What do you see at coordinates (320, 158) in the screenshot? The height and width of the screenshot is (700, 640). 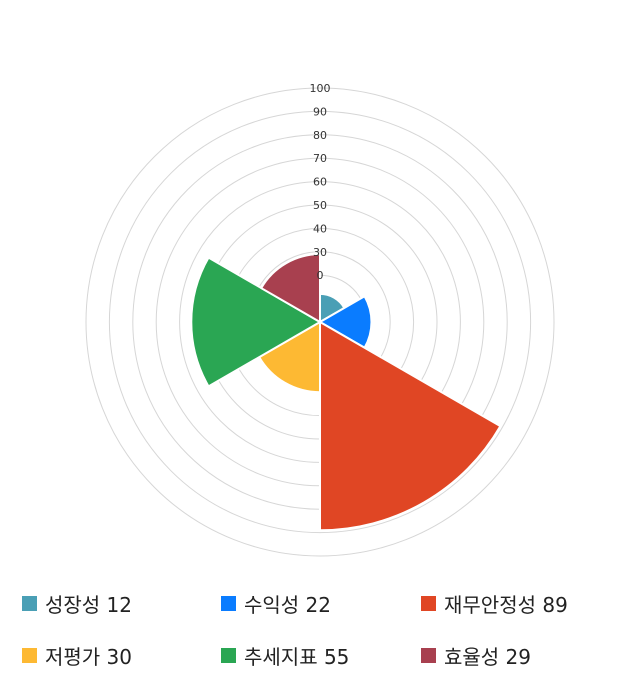 I see `tick-label: 70` at bounding box center [320, 158].